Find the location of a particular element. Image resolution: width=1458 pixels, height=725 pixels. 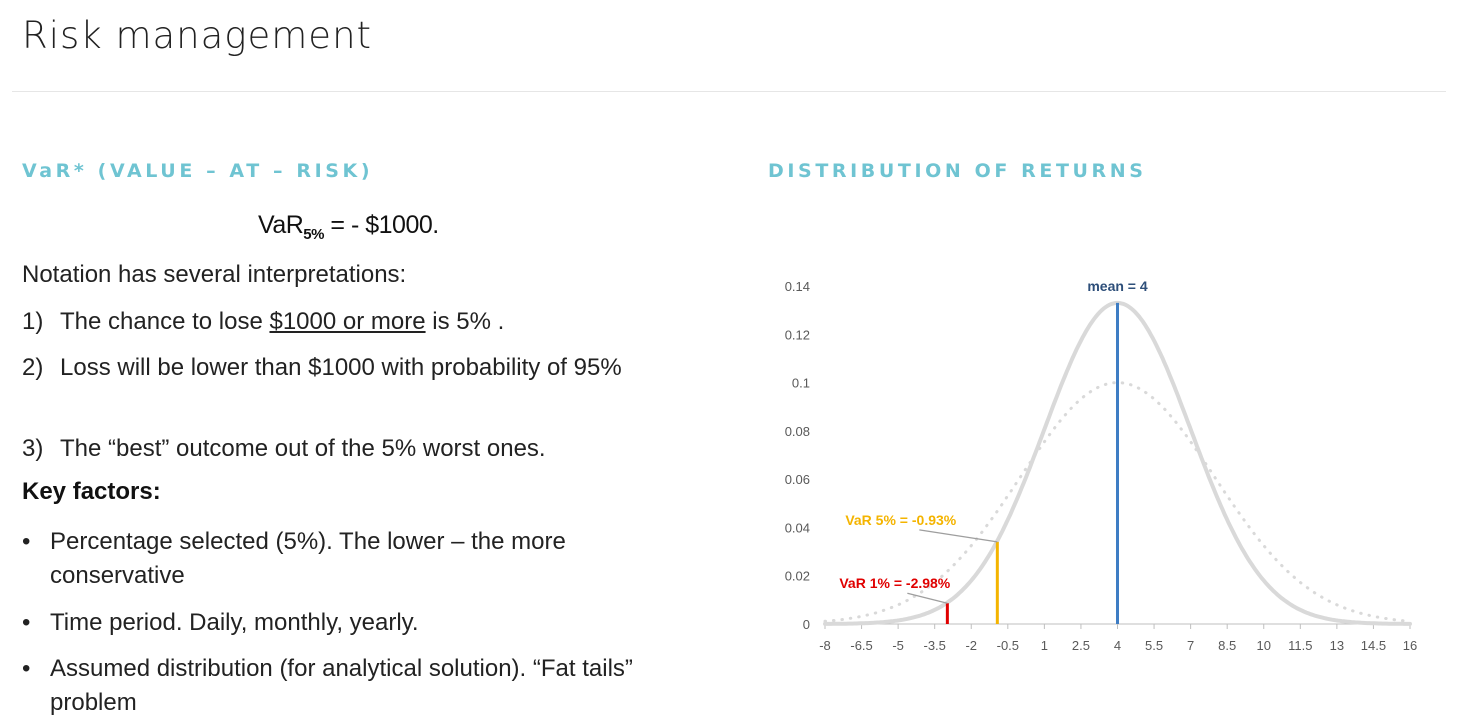

var-formula: VaR5% = - $1000. is located at coordinates (348, 227).